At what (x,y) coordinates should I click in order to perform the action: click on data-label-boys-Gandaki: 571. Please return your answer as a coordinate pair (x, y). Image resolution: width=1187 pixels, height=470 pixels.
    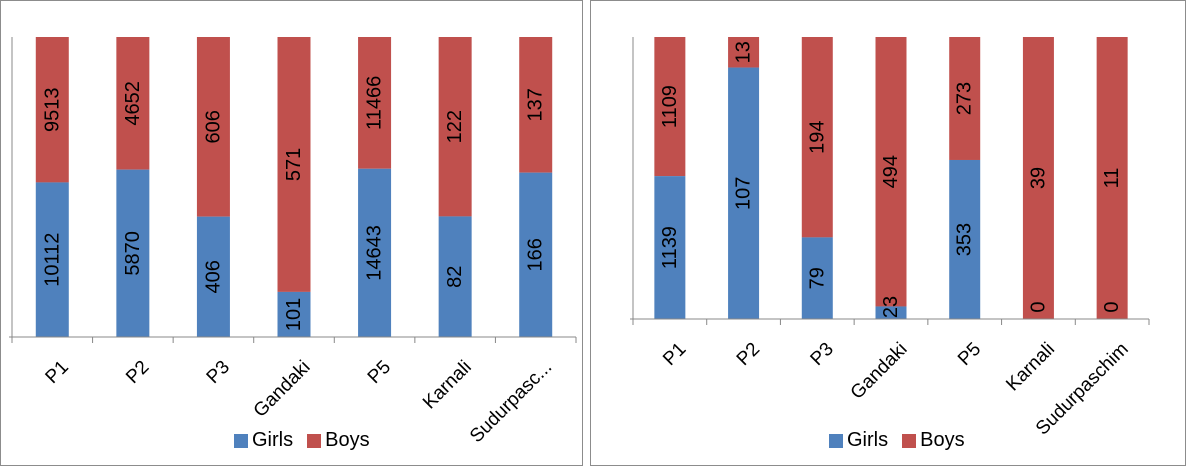
    Looking at the image, I should click on (294, 164).